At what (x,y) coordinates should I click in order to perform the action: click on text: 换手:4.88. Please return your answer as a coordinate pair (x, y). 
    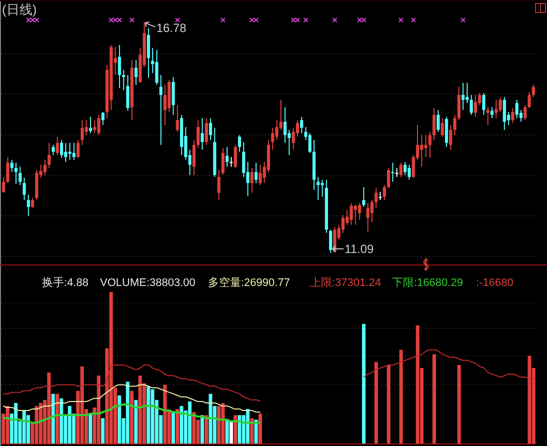
    Looking at the image, I should click on (65, 282).